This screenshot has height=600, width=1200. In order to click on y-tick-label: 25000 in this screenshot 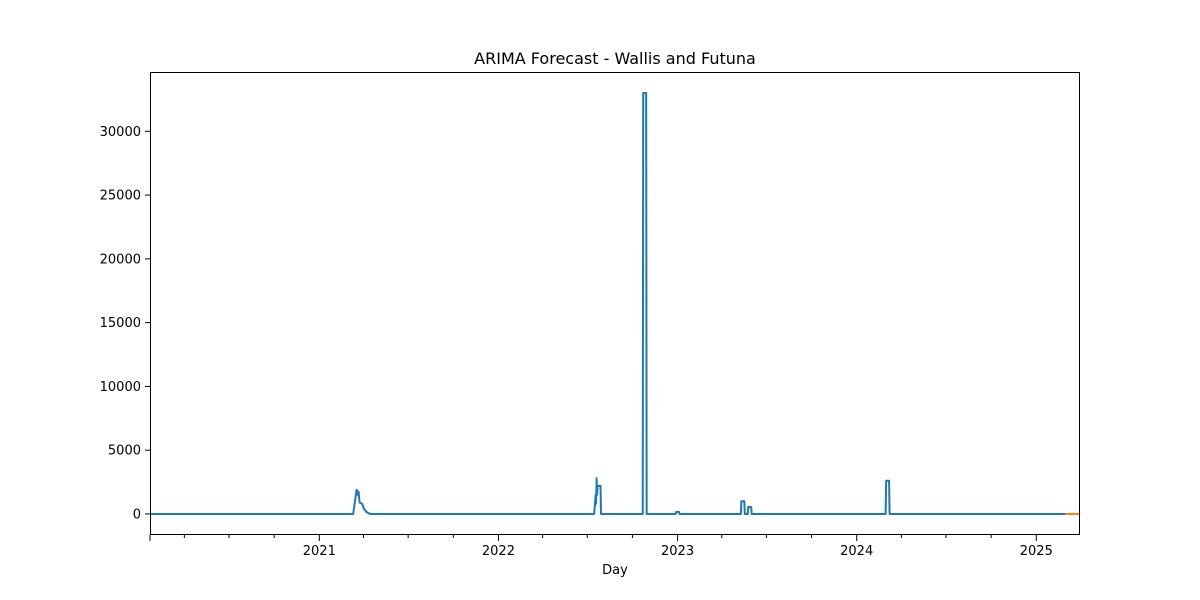, I will do `click(120, 196)`.